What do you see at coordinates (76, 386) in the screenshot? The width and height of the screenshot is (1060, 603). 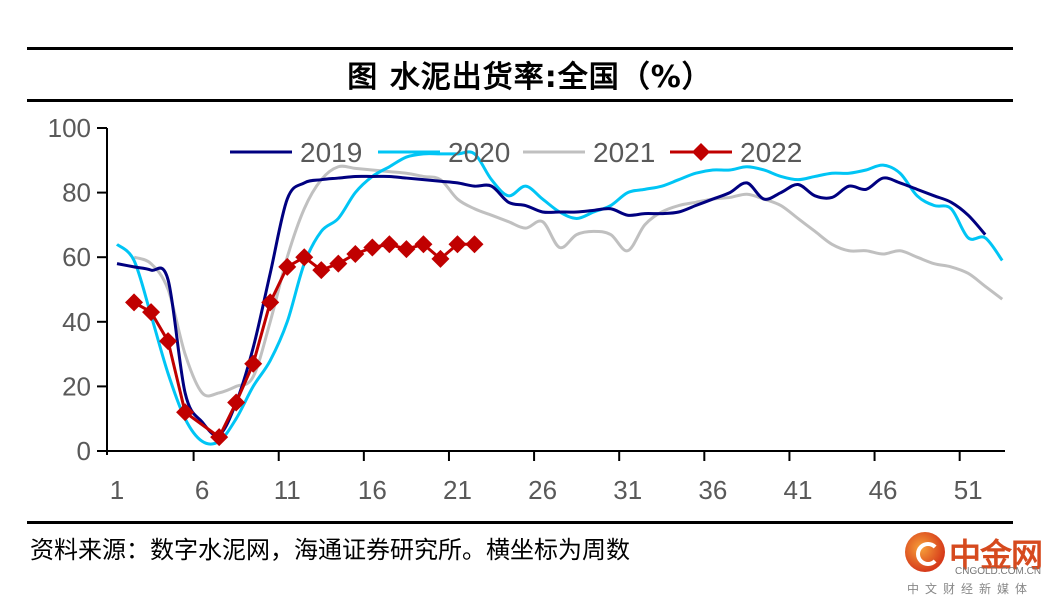 I see `y-tick-label: 20` at bounding box center [76, 386].